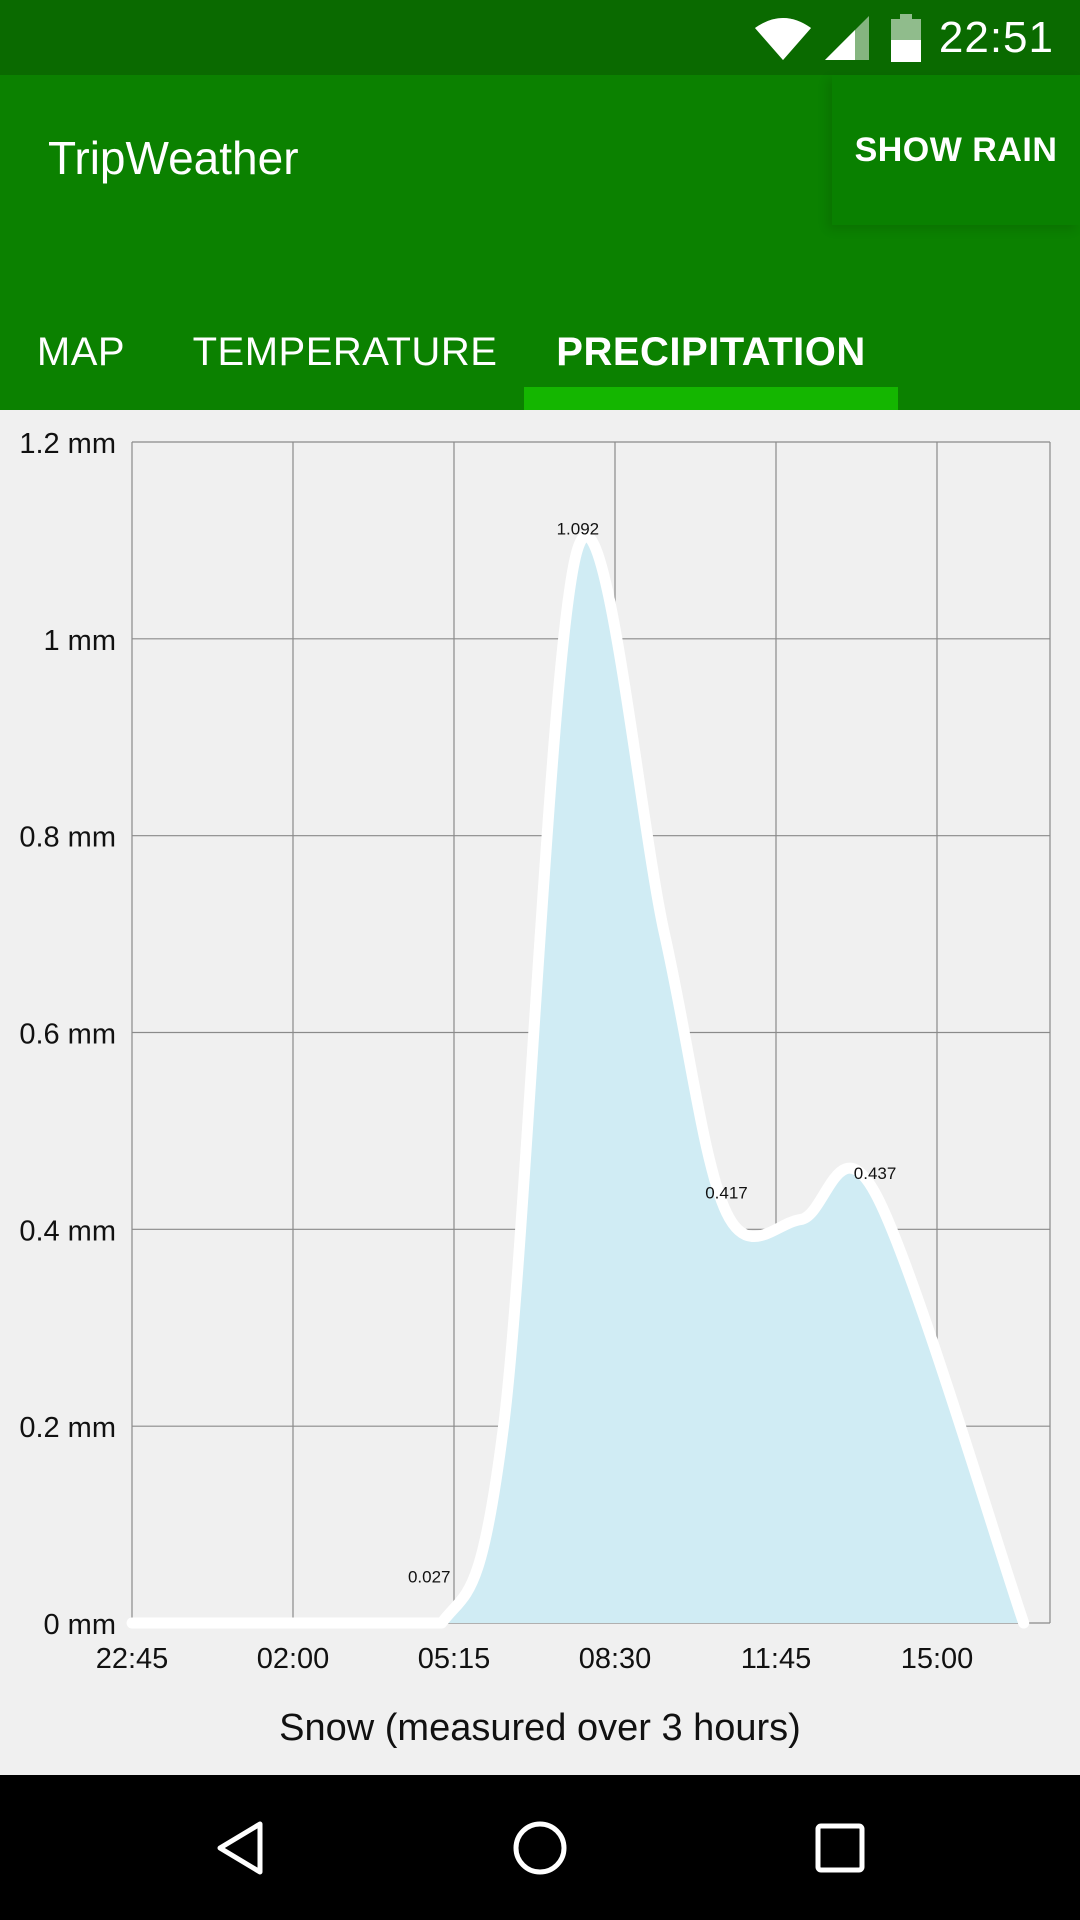 This screenshot has height=1920, width=1080. I want to click on x-tick-label: 08:30, so click(615, 1659).